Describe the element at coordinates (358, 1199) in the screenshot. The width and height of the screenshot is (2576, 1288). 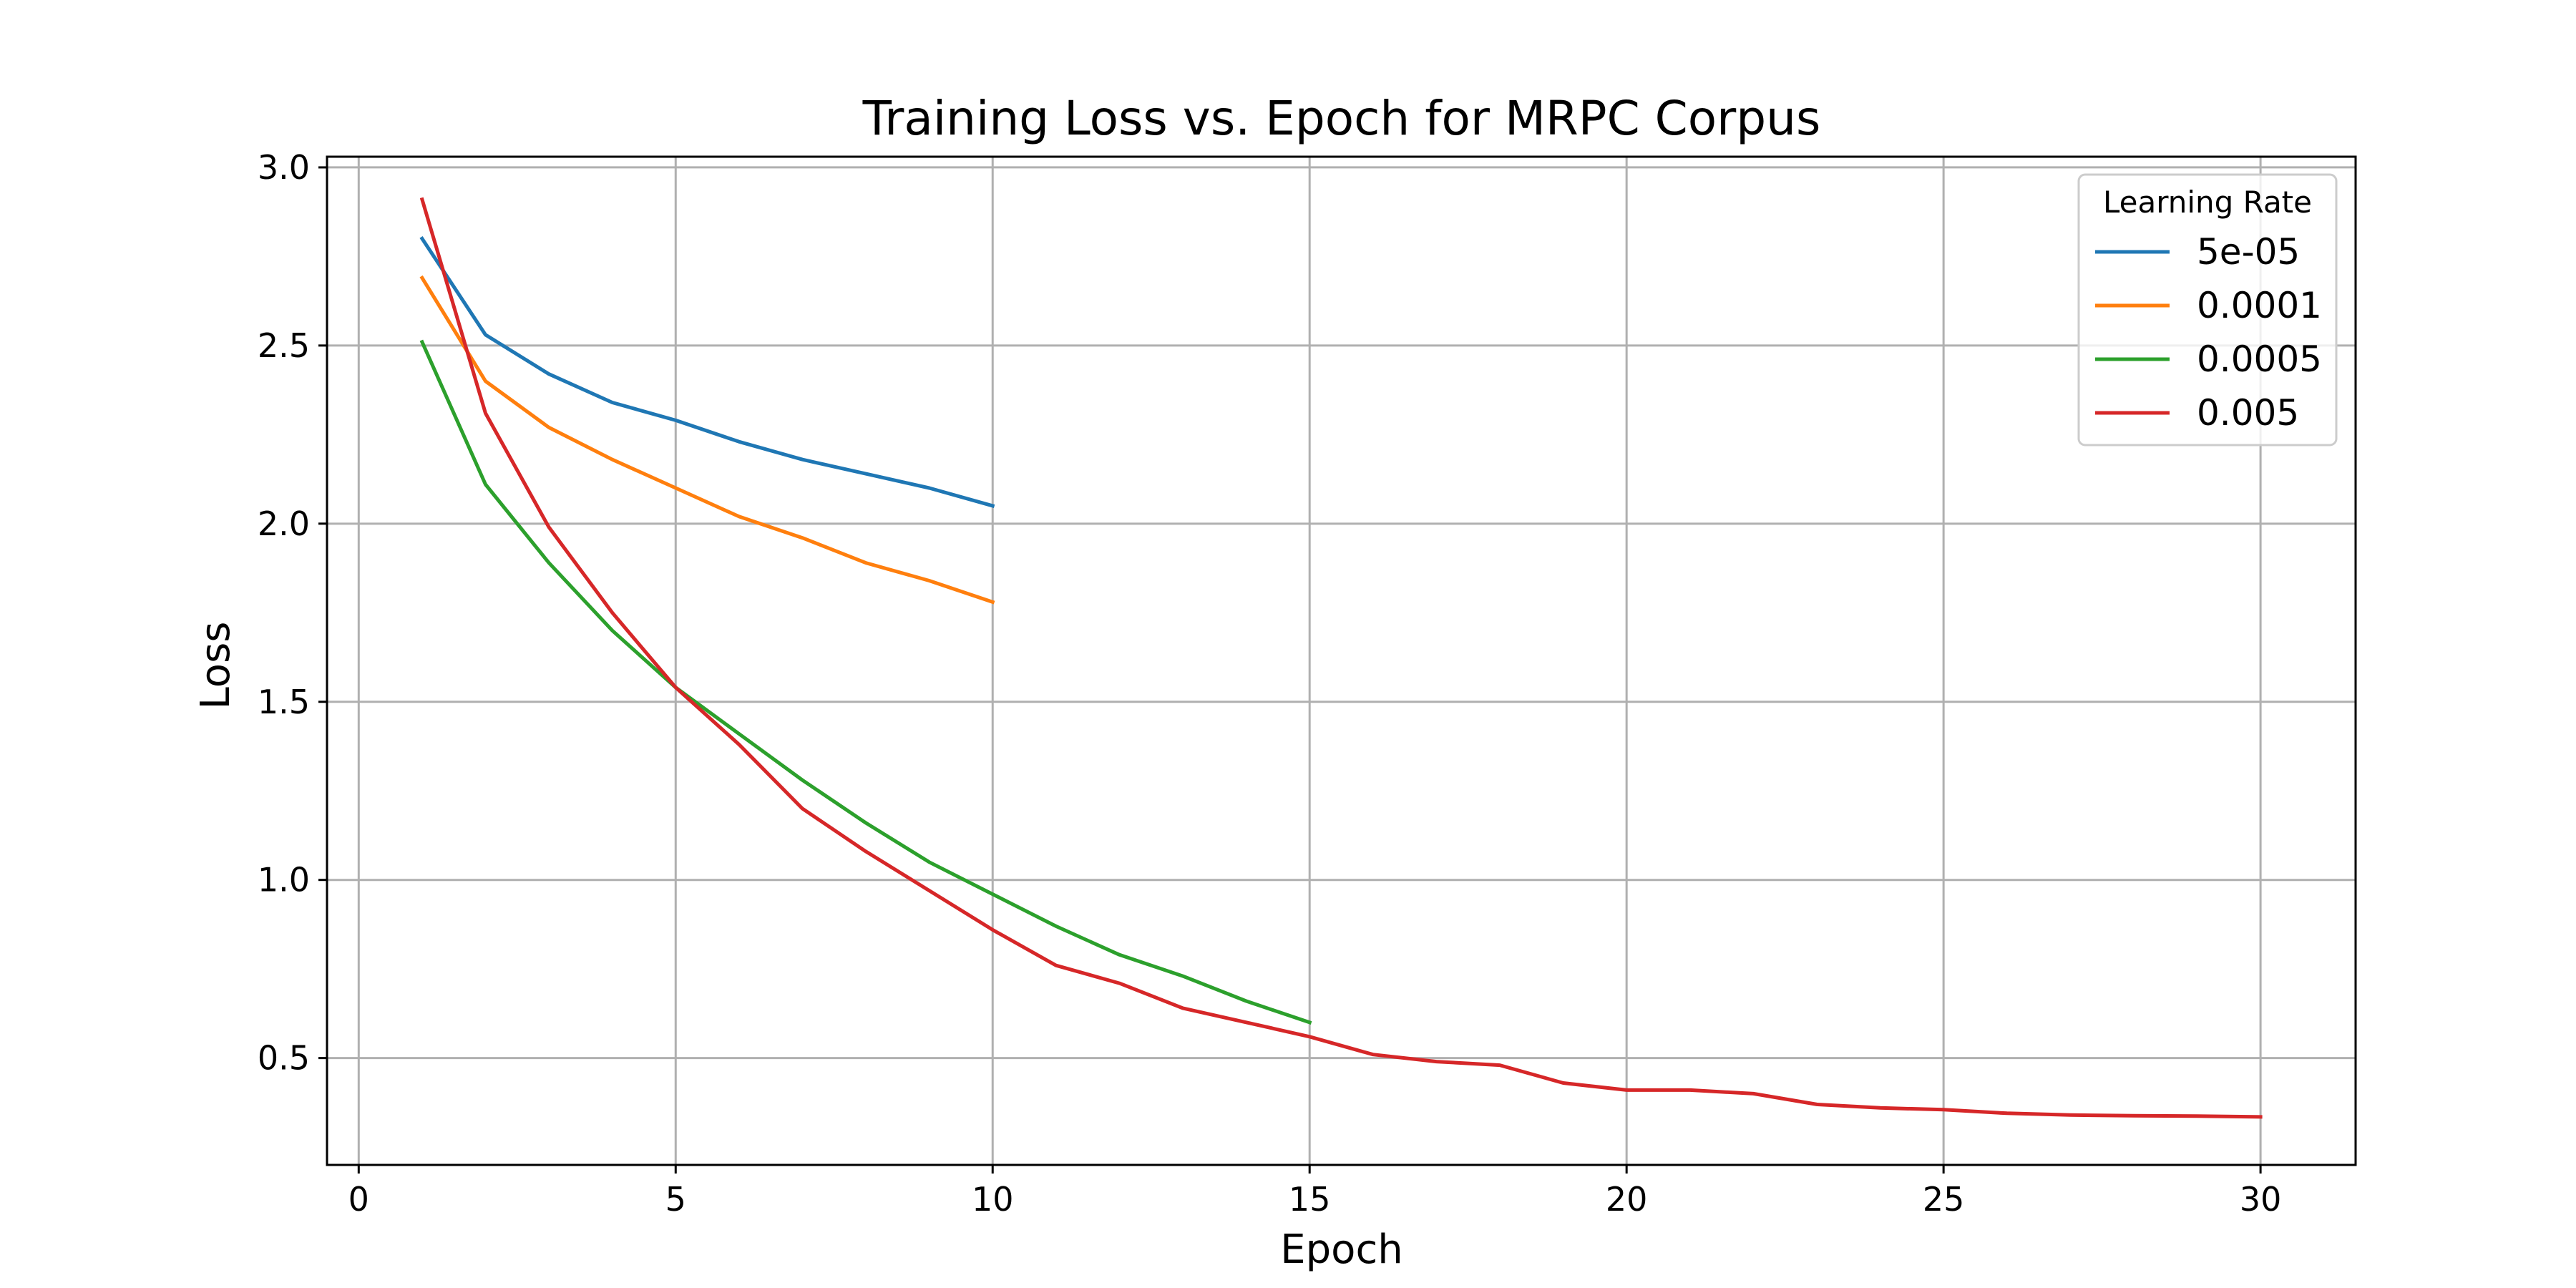
I see `x-tick-label: 0` at that location.